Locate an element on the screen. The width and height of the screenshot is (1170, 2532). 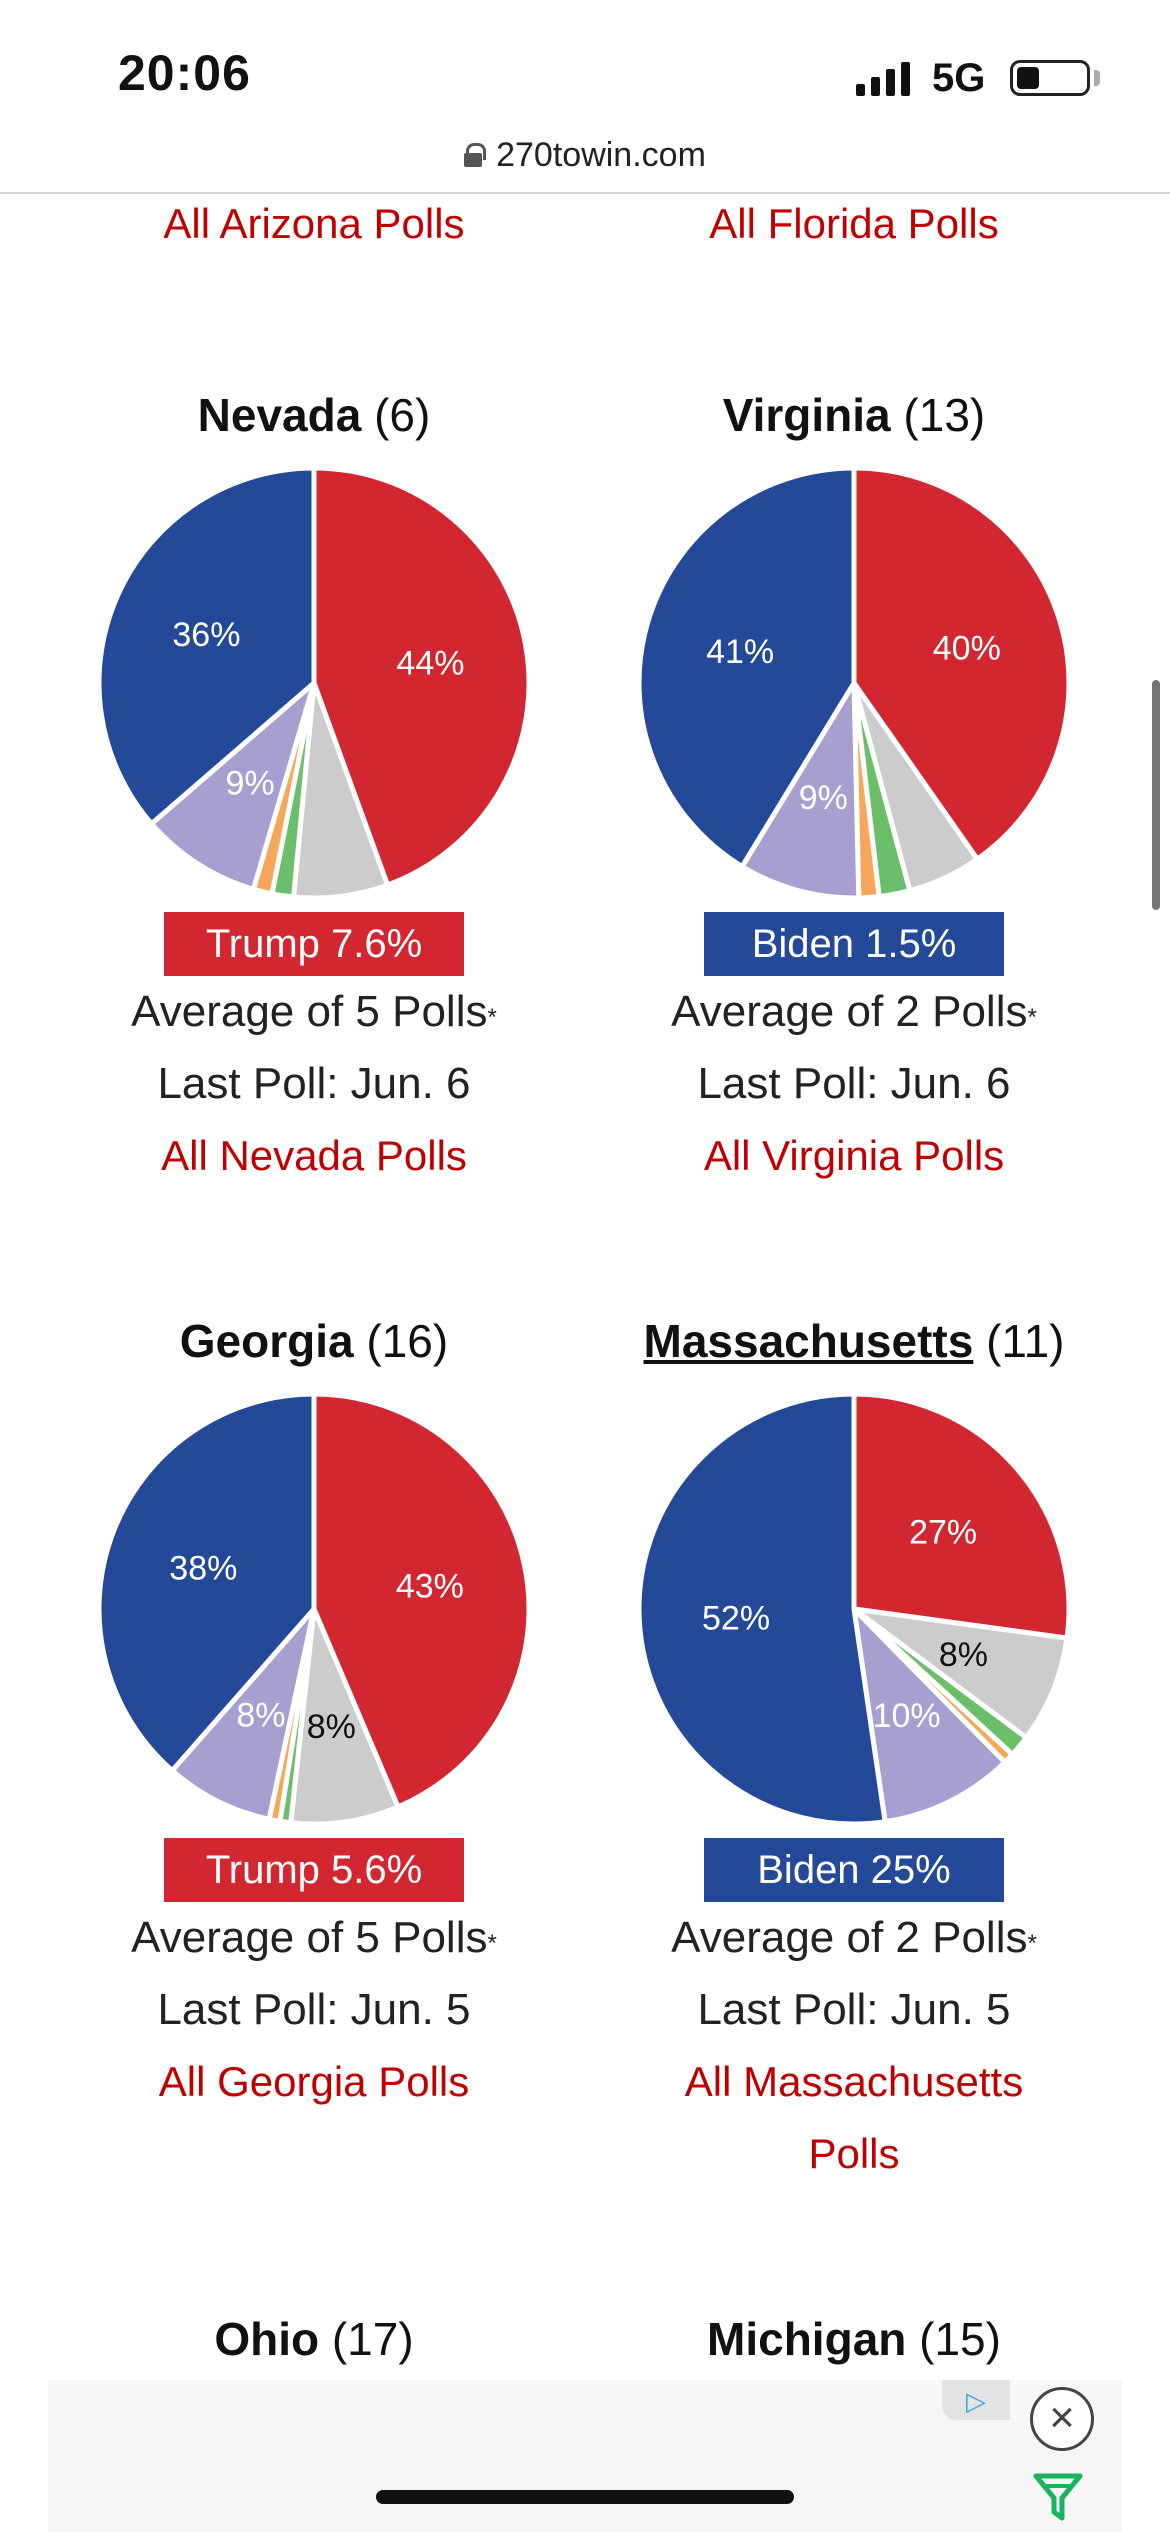
state-name: Michigan is located at coordinates (807, 2339).